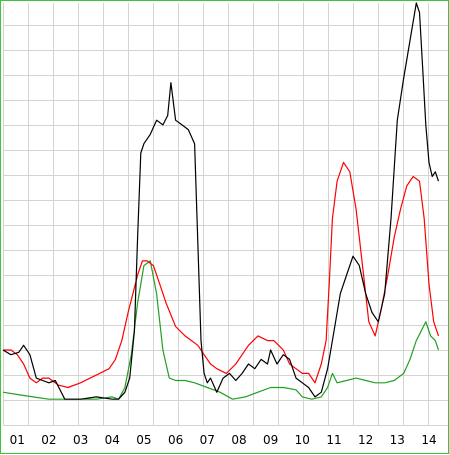 The height and width of the screenshot is (455, 449). I want to click on x-tick-label: 07, so click(207, 440).